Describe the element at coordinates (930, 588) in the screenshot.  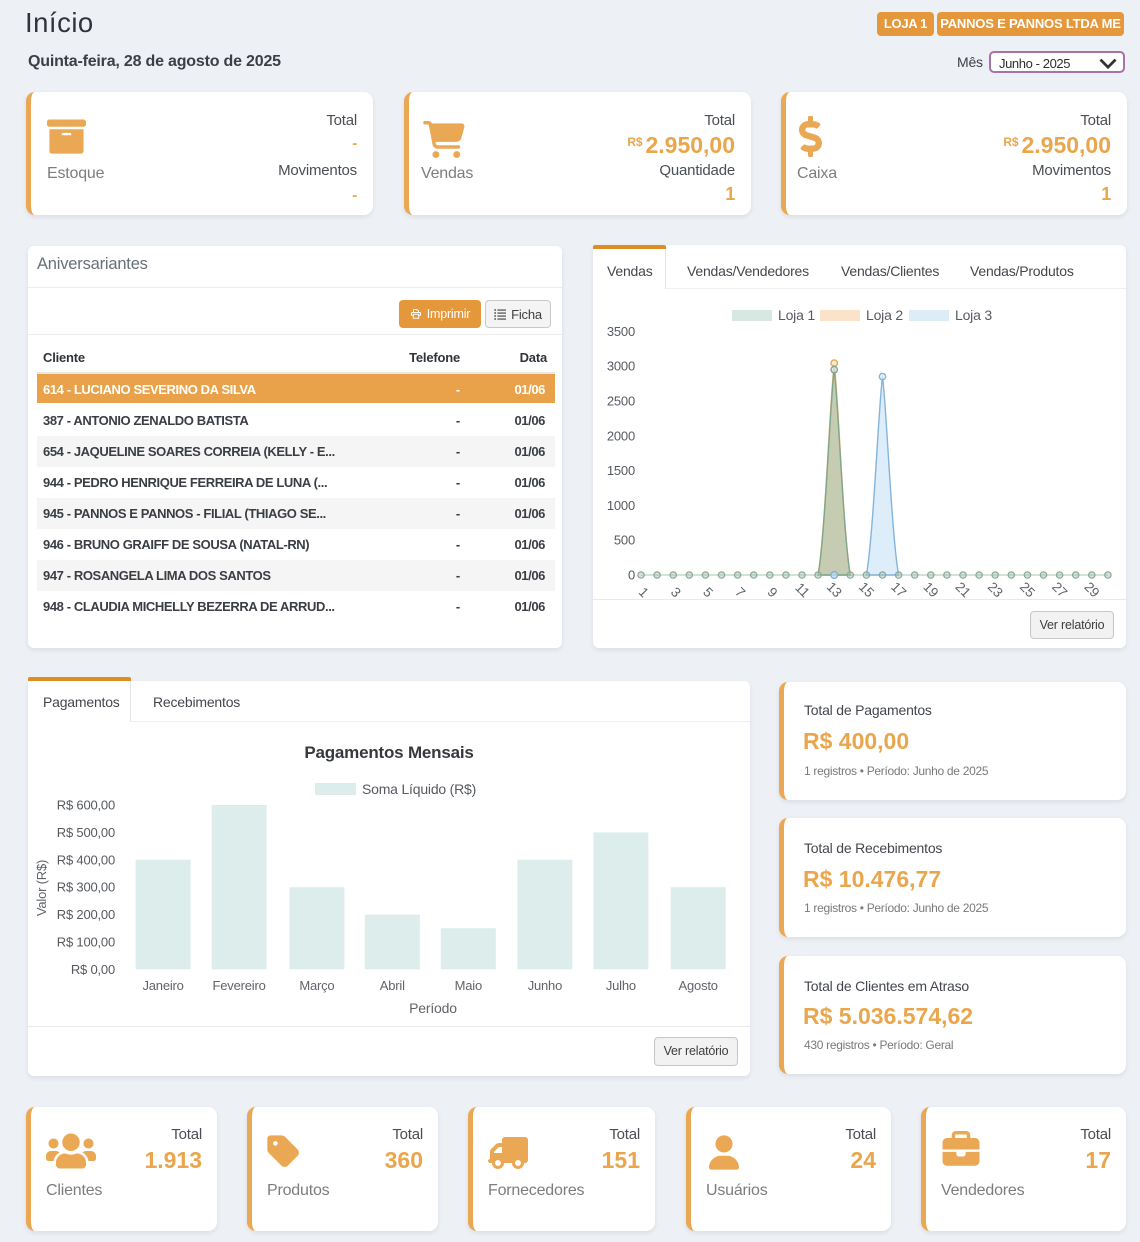
I see `svg-text: 19` at that location.